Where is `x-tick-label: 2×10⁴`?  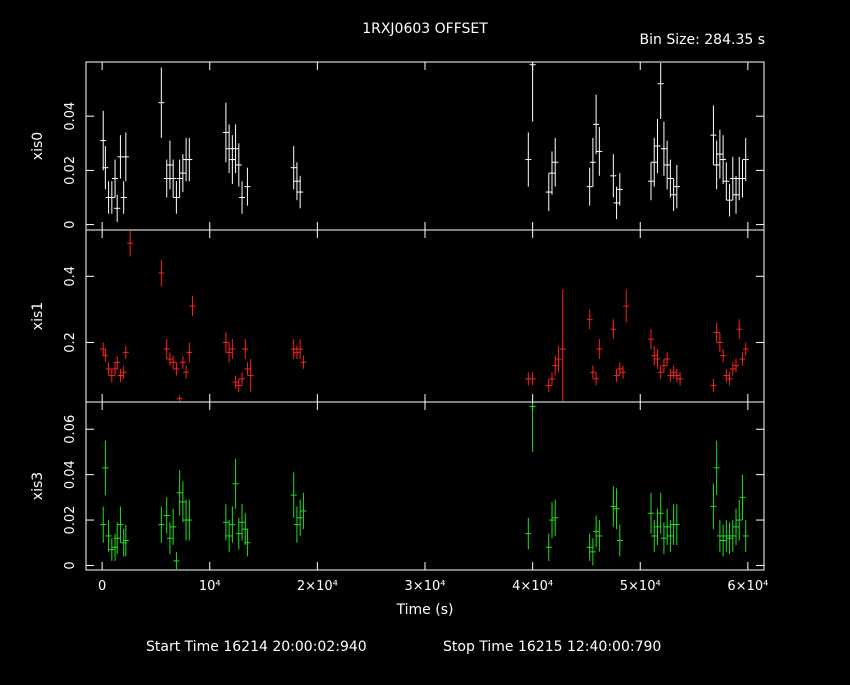 x-tick-label: 2×10⁴ is located at coordinates (317, 586).